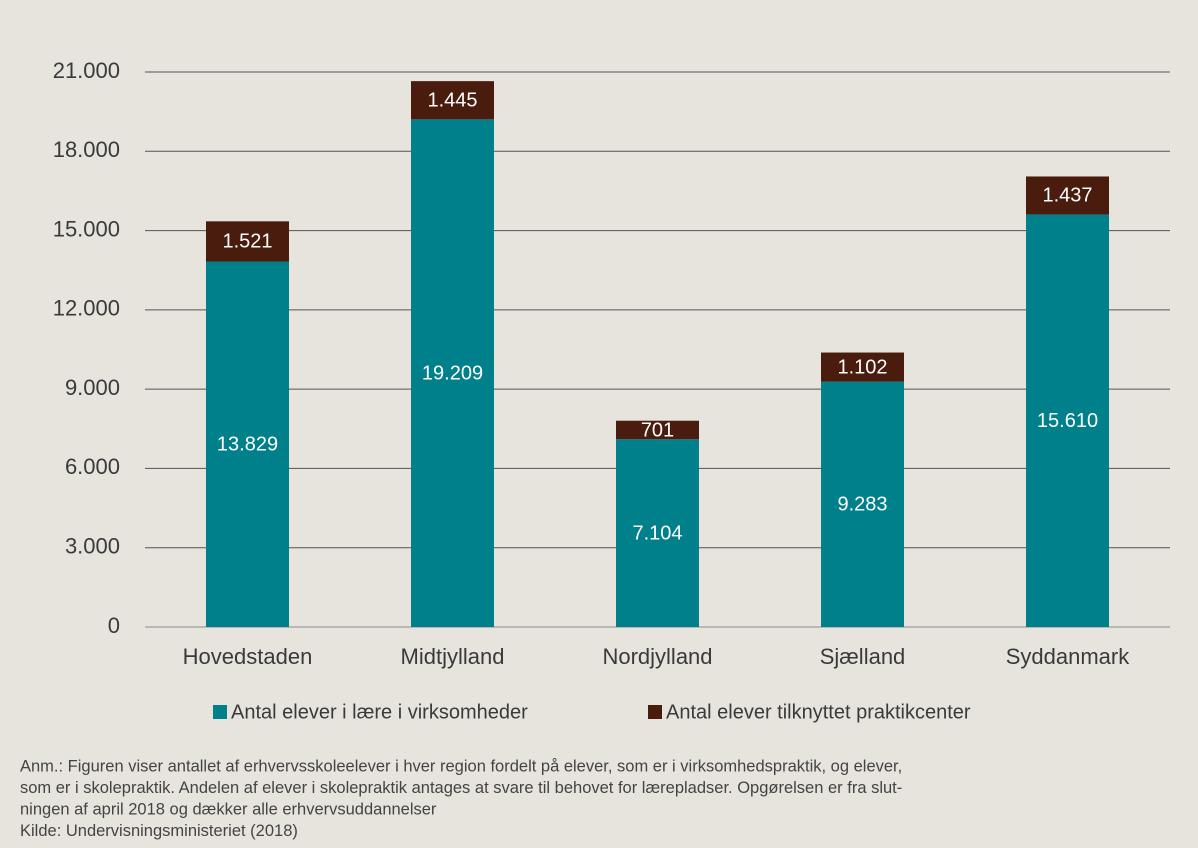 The height and width of the screenshot is (848, 1198). I want to click on x-tick-label: Hovedstaden, so click(248, 656).